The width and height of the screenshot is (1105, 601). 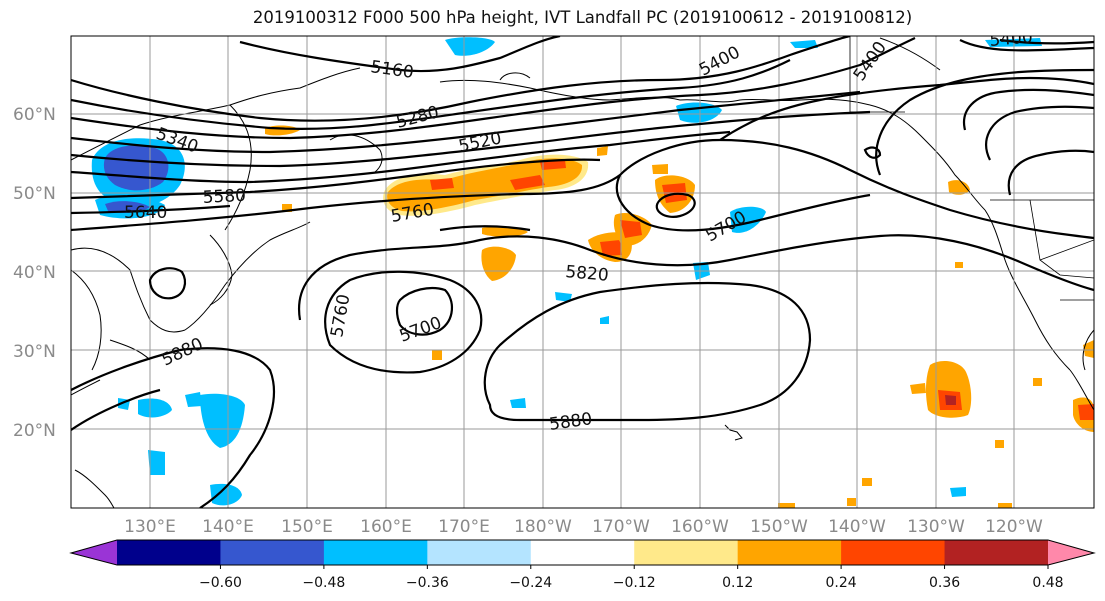 What do you see at coordinates (841, 583) in the screenshot?
I see `colorbar-tick-label: 0.24` at bounding box center [841, 583].